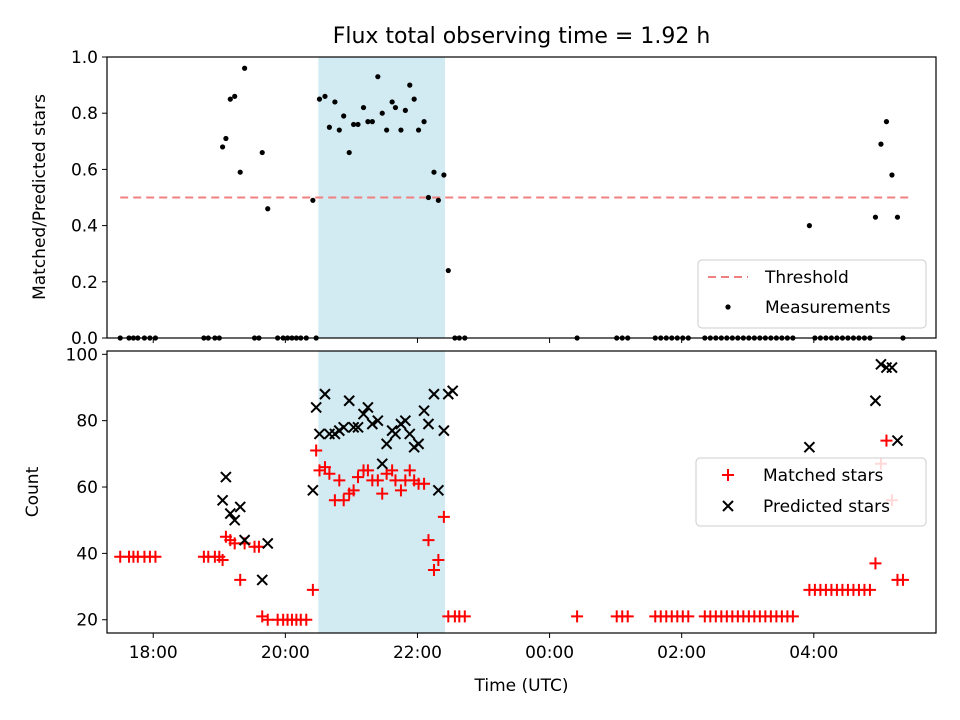  What do you see at coordinates (826, 507) in the screenshot?
I see `legend-predicted-label: Predicted stars` at bounding box center [826, 507].